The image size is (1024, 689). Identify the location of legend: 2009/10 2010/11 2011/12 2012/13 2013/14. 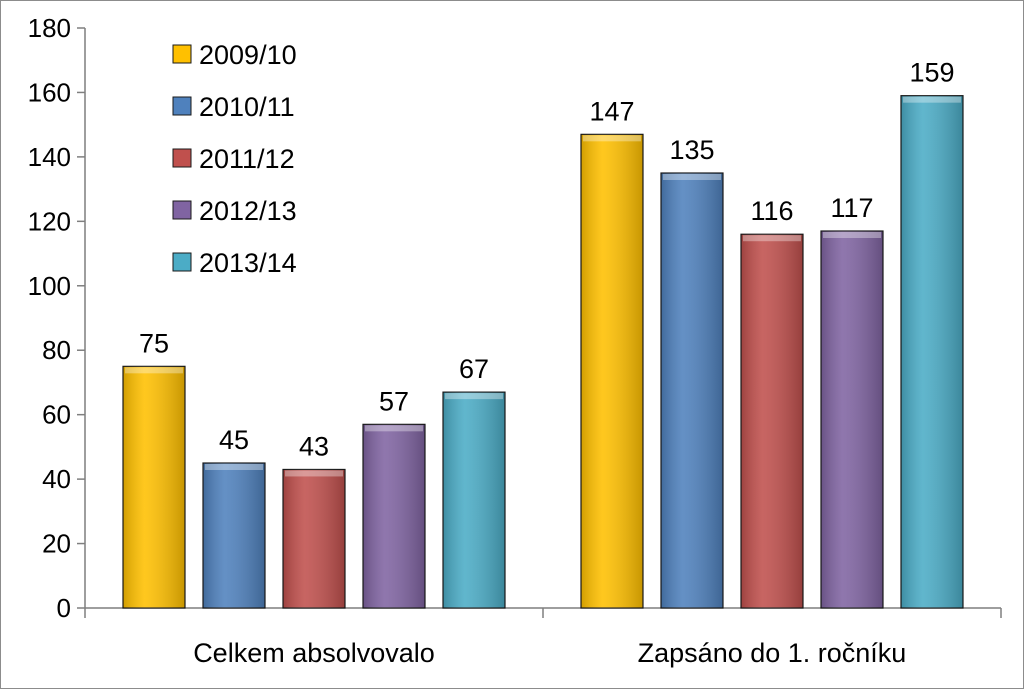
(234, 159).